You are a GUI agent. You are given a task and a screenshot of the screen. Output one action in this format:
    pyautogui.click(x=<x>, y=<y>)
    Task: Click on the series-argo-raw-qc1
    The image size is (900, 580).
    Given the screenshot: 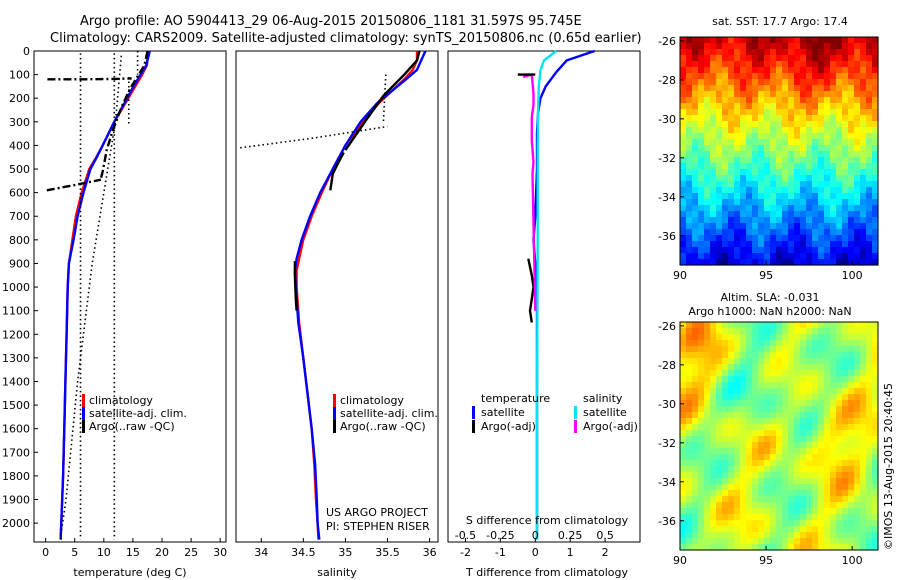 What is the action you would take?
    pyautogui.click(x=314, y=137)
    